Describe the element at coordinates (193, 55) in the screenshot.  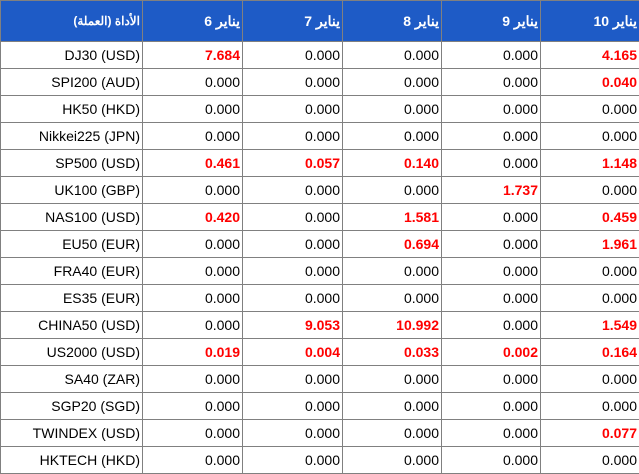
I see `value-cell: 7.684` at that location.